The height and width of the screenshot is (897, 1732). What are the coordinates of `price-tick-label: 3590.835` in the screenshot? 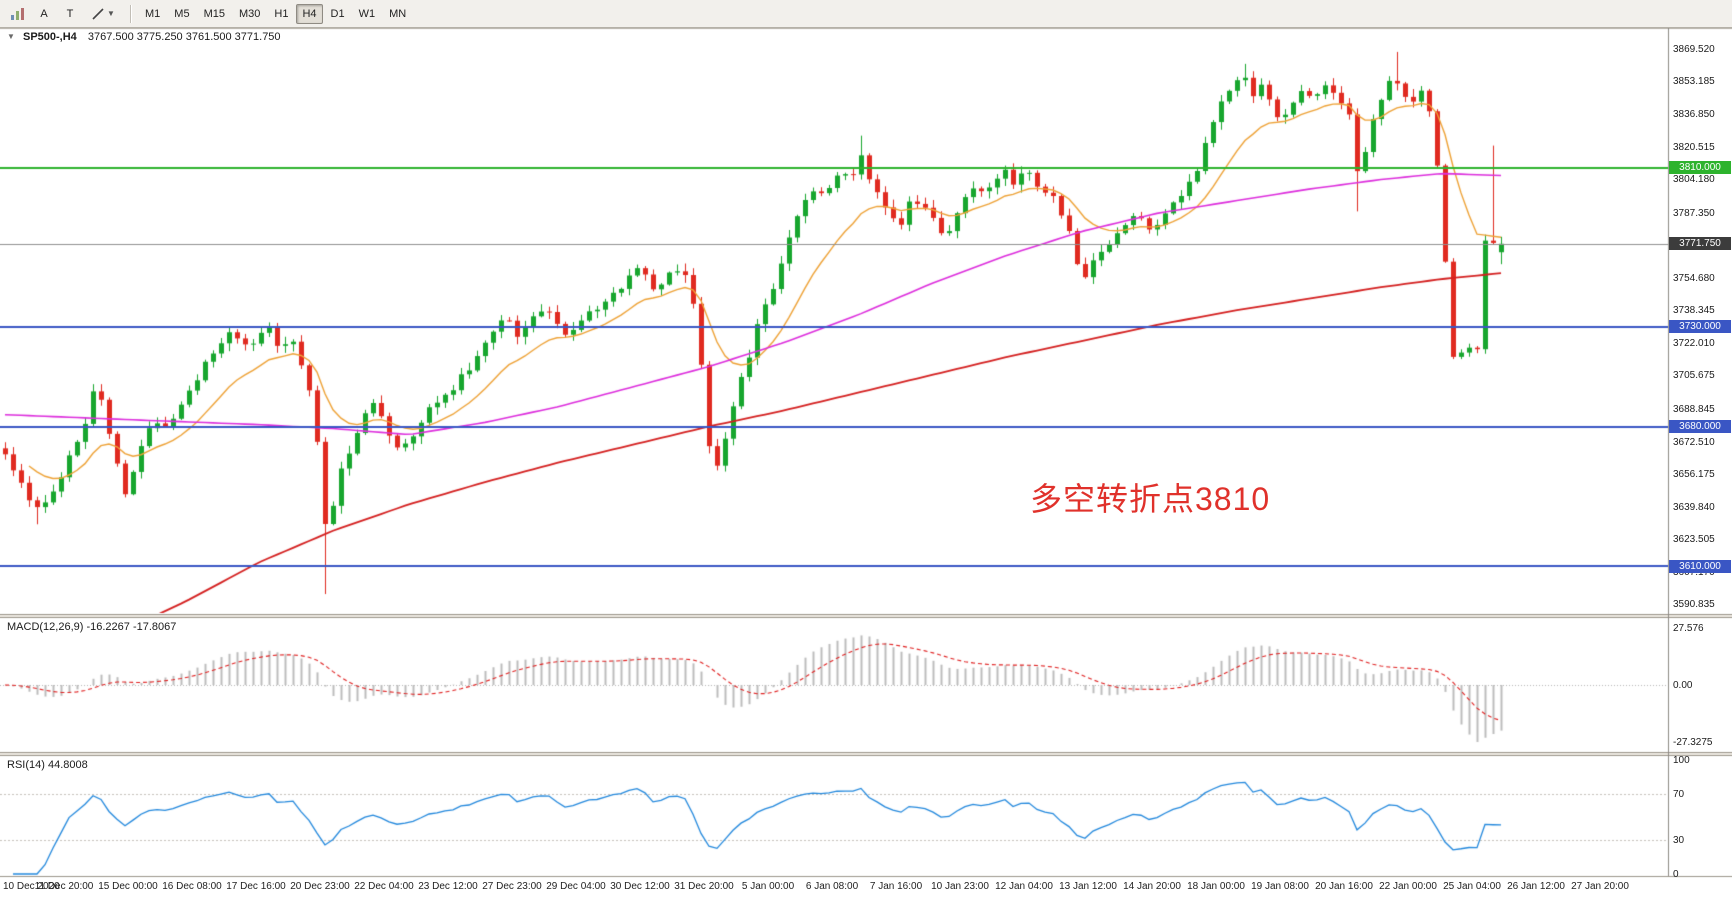 It's located at (1694, 605).